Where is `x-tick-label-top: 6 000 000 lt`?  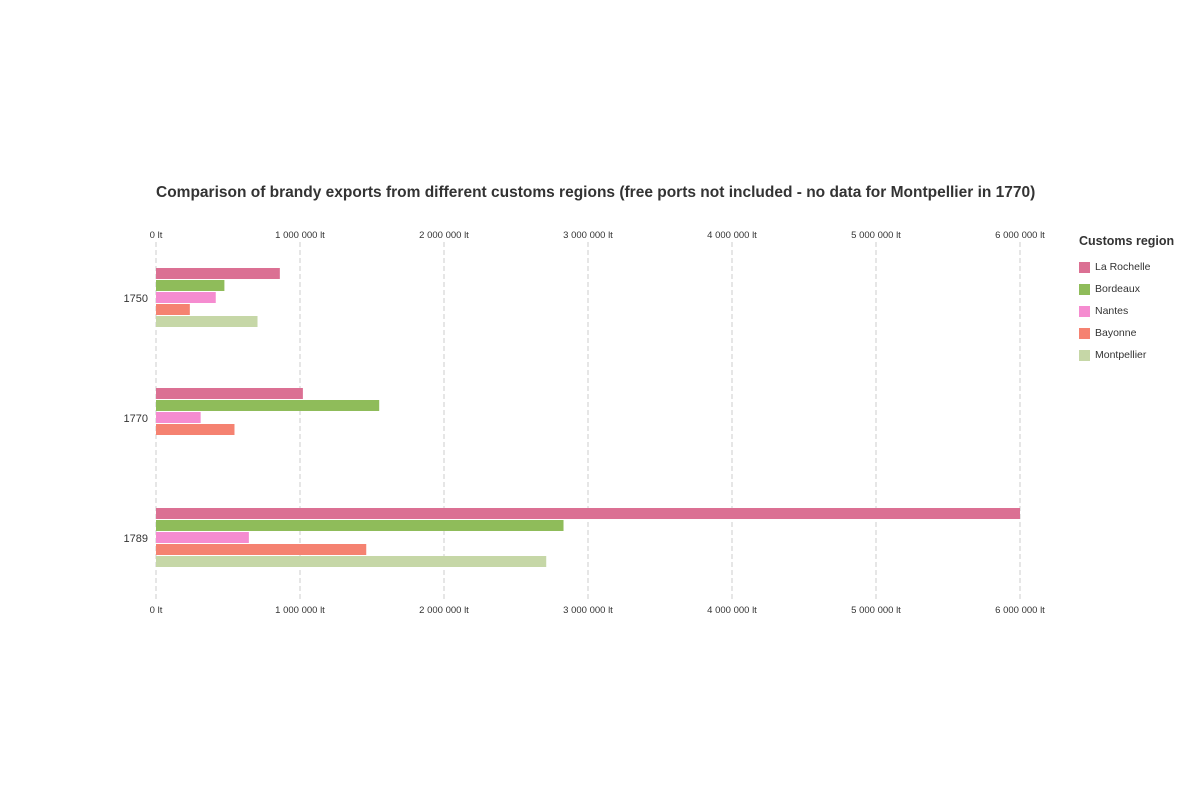
x-tick-label-top: 6 000 000 lt is located at coordinates (1020, 235).